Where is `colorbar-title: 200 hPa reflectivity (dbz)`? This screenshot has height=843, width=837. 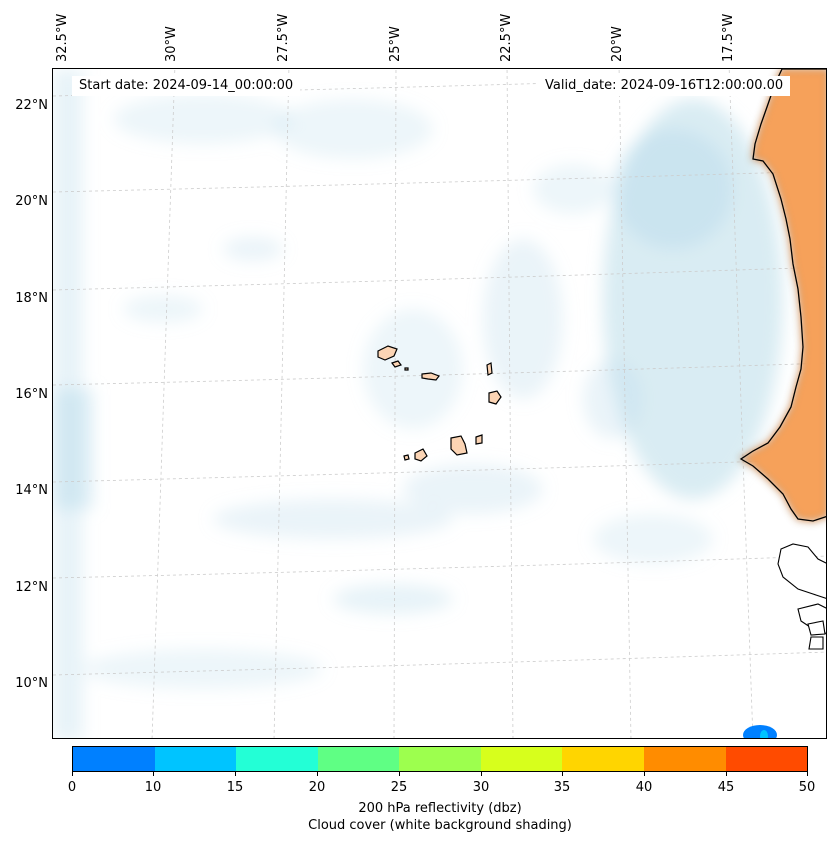
colorbar-title: 200 hPa reflectivity (dbz) is located at coordinates (440, 808).